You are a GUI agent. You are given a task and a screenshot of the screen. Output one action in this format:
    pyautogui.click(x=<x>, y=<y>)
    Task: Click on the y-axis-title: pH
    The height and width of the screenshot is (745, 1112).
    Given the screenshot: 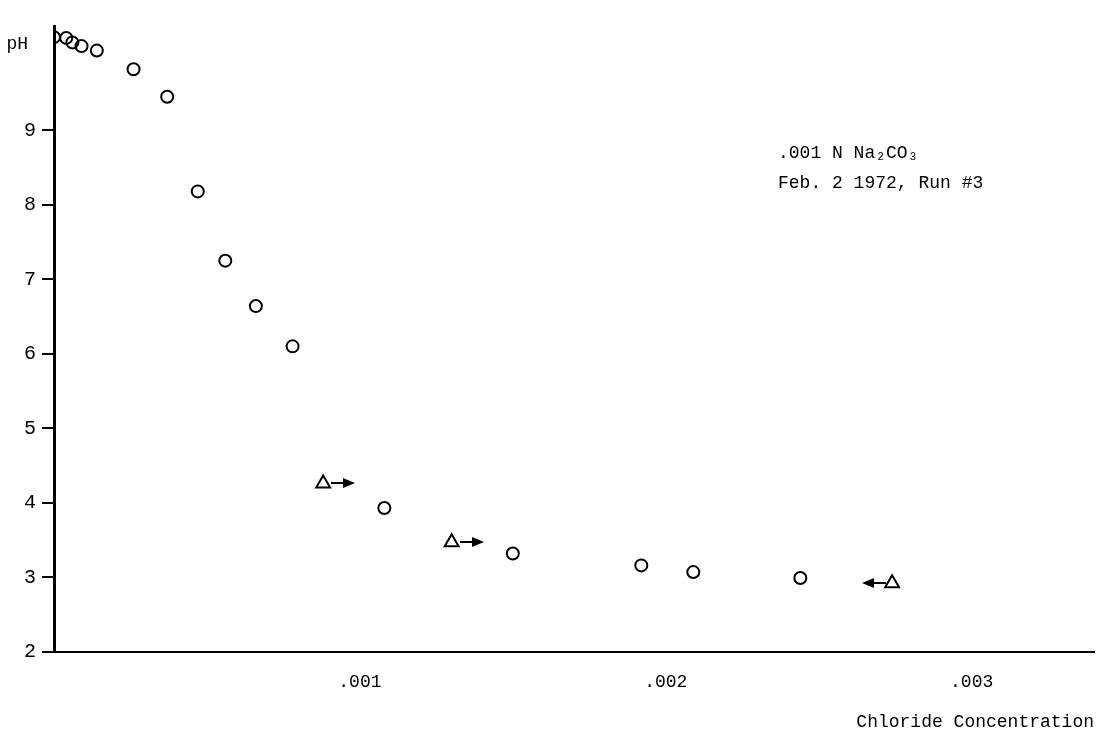 What is the action you would take?
    pyautogui.click(x=17, y=43)
    